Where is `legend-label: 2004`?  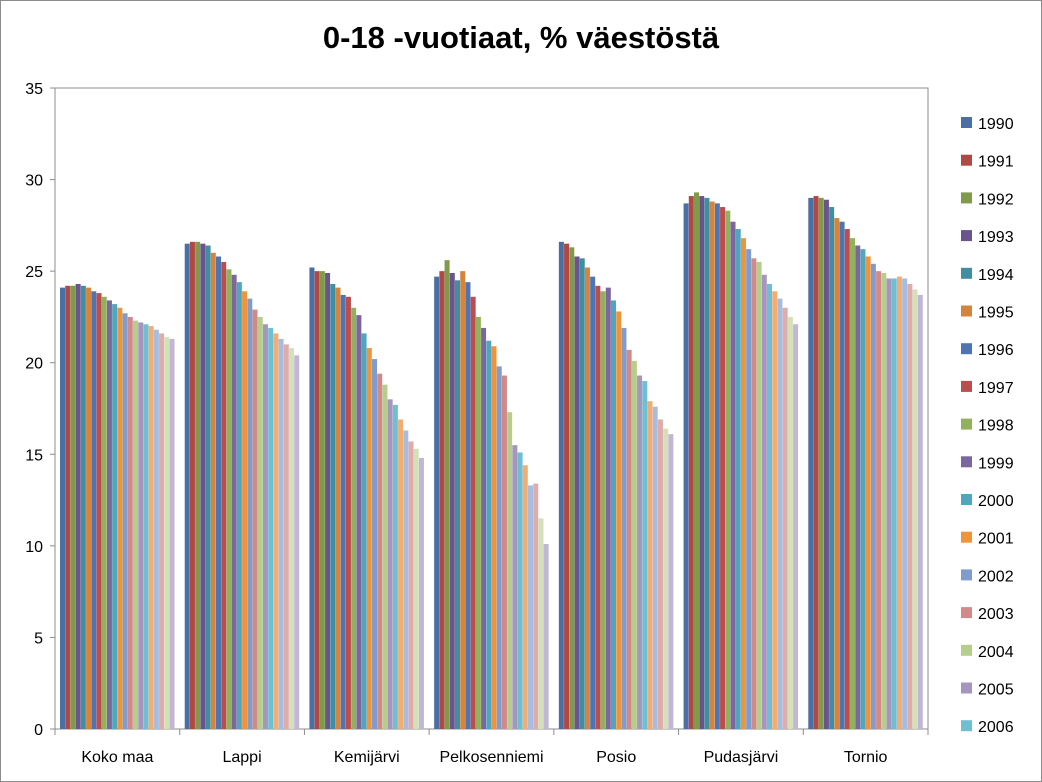 legend-label: 2004 is located at coordinates (996, 652).